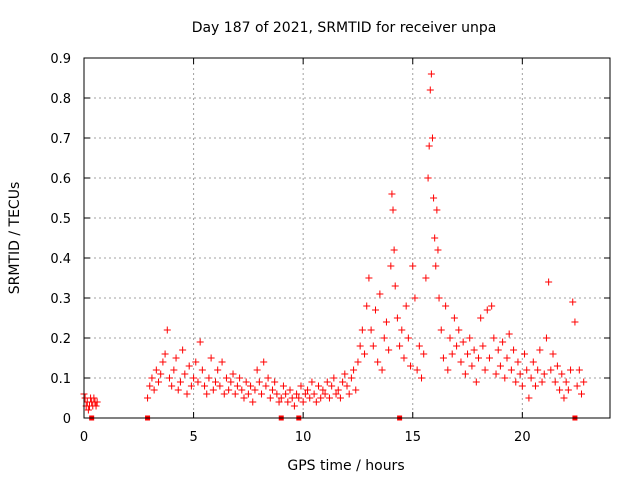 The height and width of the screenshot is (480, 640). I want to click on y-tick-label: 0.8, so click(60, 99).